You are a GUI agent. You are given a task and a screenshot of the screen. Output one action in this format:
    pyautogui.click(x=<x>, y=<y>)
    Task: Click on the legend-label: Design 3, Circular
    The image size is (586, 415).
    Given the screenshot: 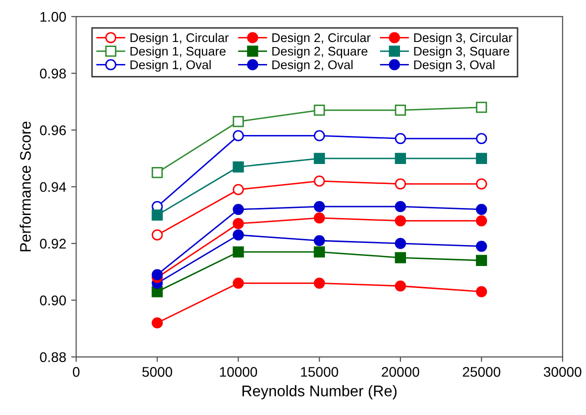 What is the action you would take?
    pyautogui.click(x=463, y=38)
    